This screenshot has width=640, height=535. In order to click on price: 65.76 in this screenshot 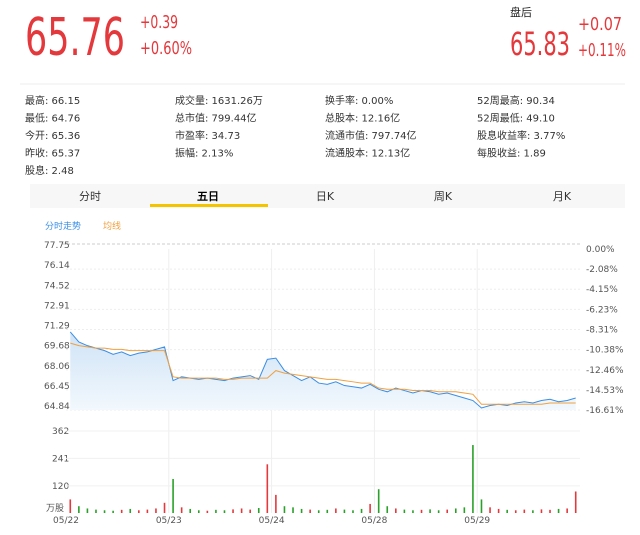, I will do `click(75, 38)`.